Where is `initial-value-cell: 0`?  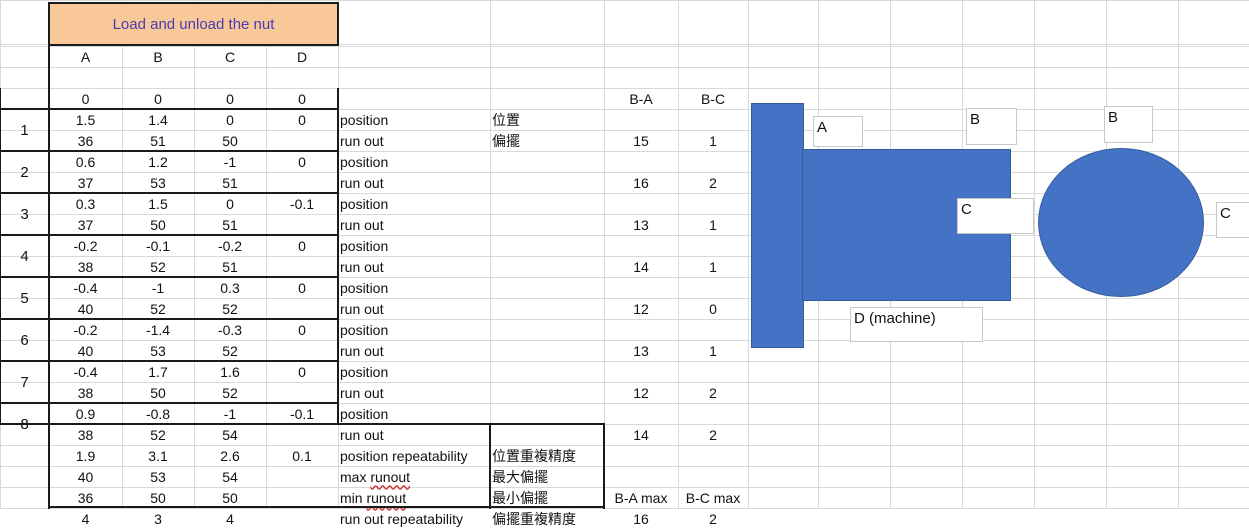 initial-value-cell: 0 is located at coordinates (302, 98).